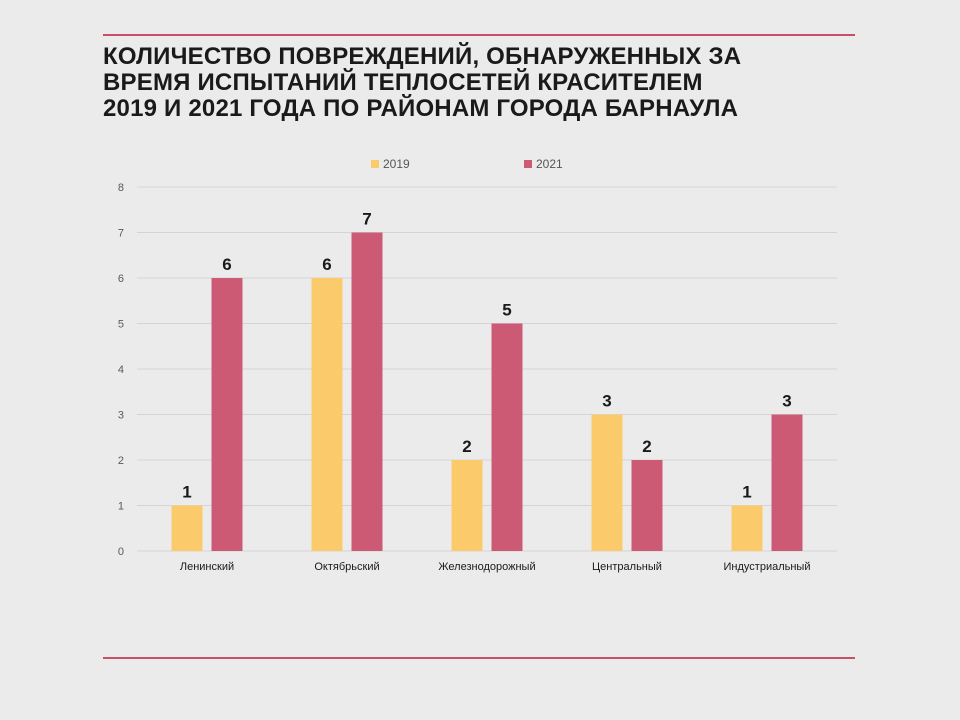  What do you see at coordinates (366, 219) in the screenshot?
I see `data-label: 7` at bounding box center [366, 219].